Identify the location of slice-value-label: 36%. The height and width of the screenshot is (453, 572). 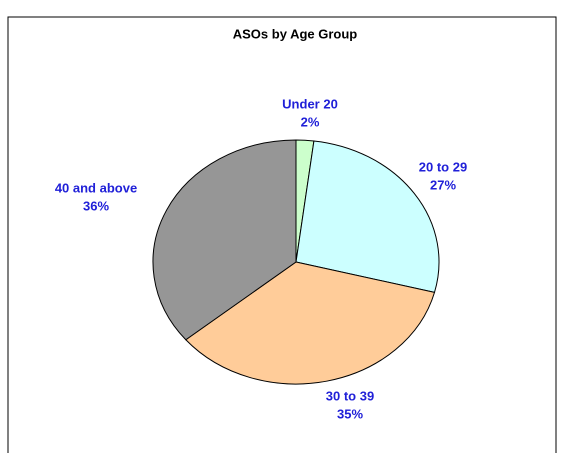
(96, 205).